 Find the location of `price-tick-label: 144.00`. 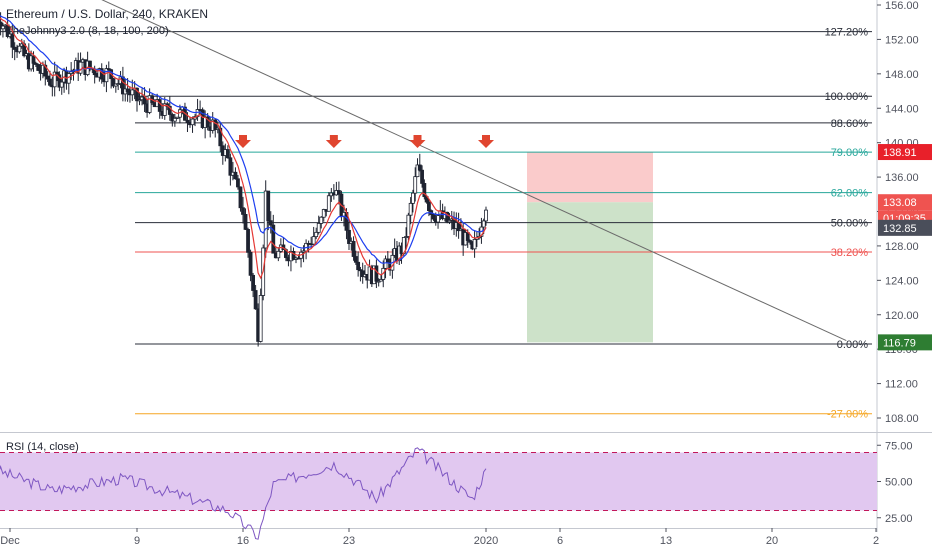

price-tick-label: 144.00 is located at coordinates (902, 109).